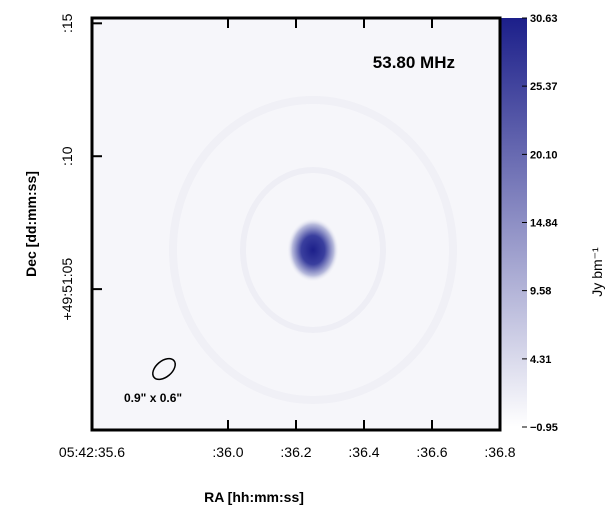 Image resolution: width=608 pixels, height=511 pixels. Describe the element at coordinates (499, 452) in the screenshot. I see `x-tick-label: :36.8` at that location.